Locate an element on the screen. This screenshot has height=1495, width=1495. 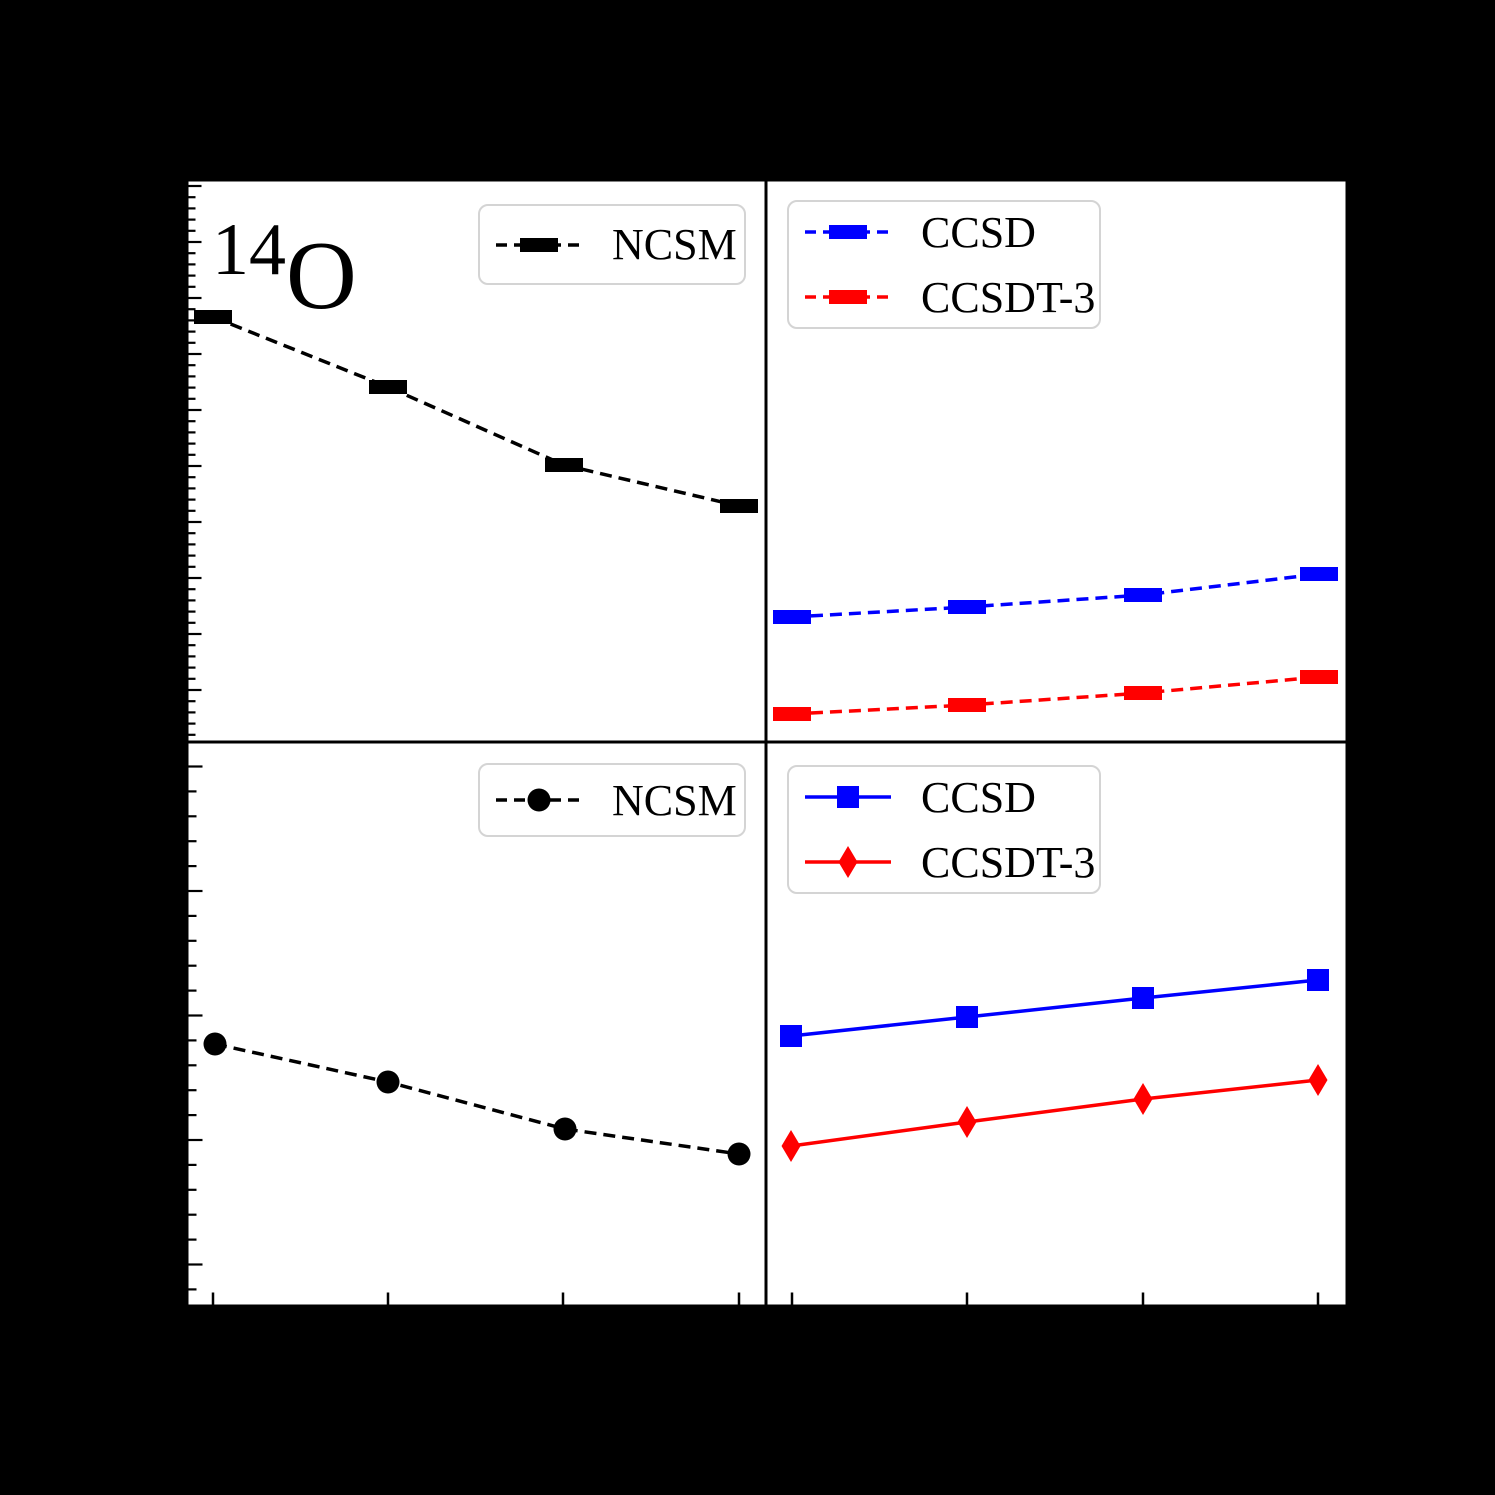
panel-bottom-right is located at coordinates (1054, 1065).